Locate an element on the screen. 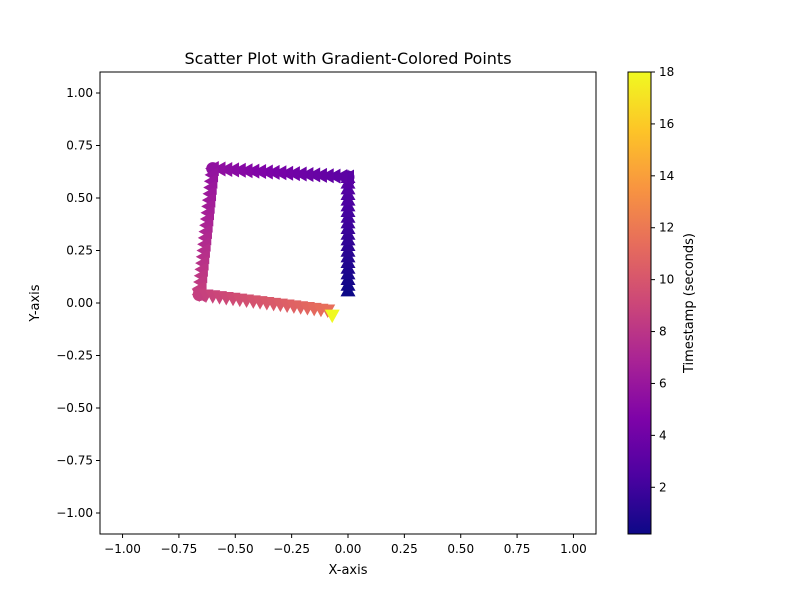 The width and height of the screenshot is (800, 604). y-tick-label: 0.50 is located at coordinates (79, 198).